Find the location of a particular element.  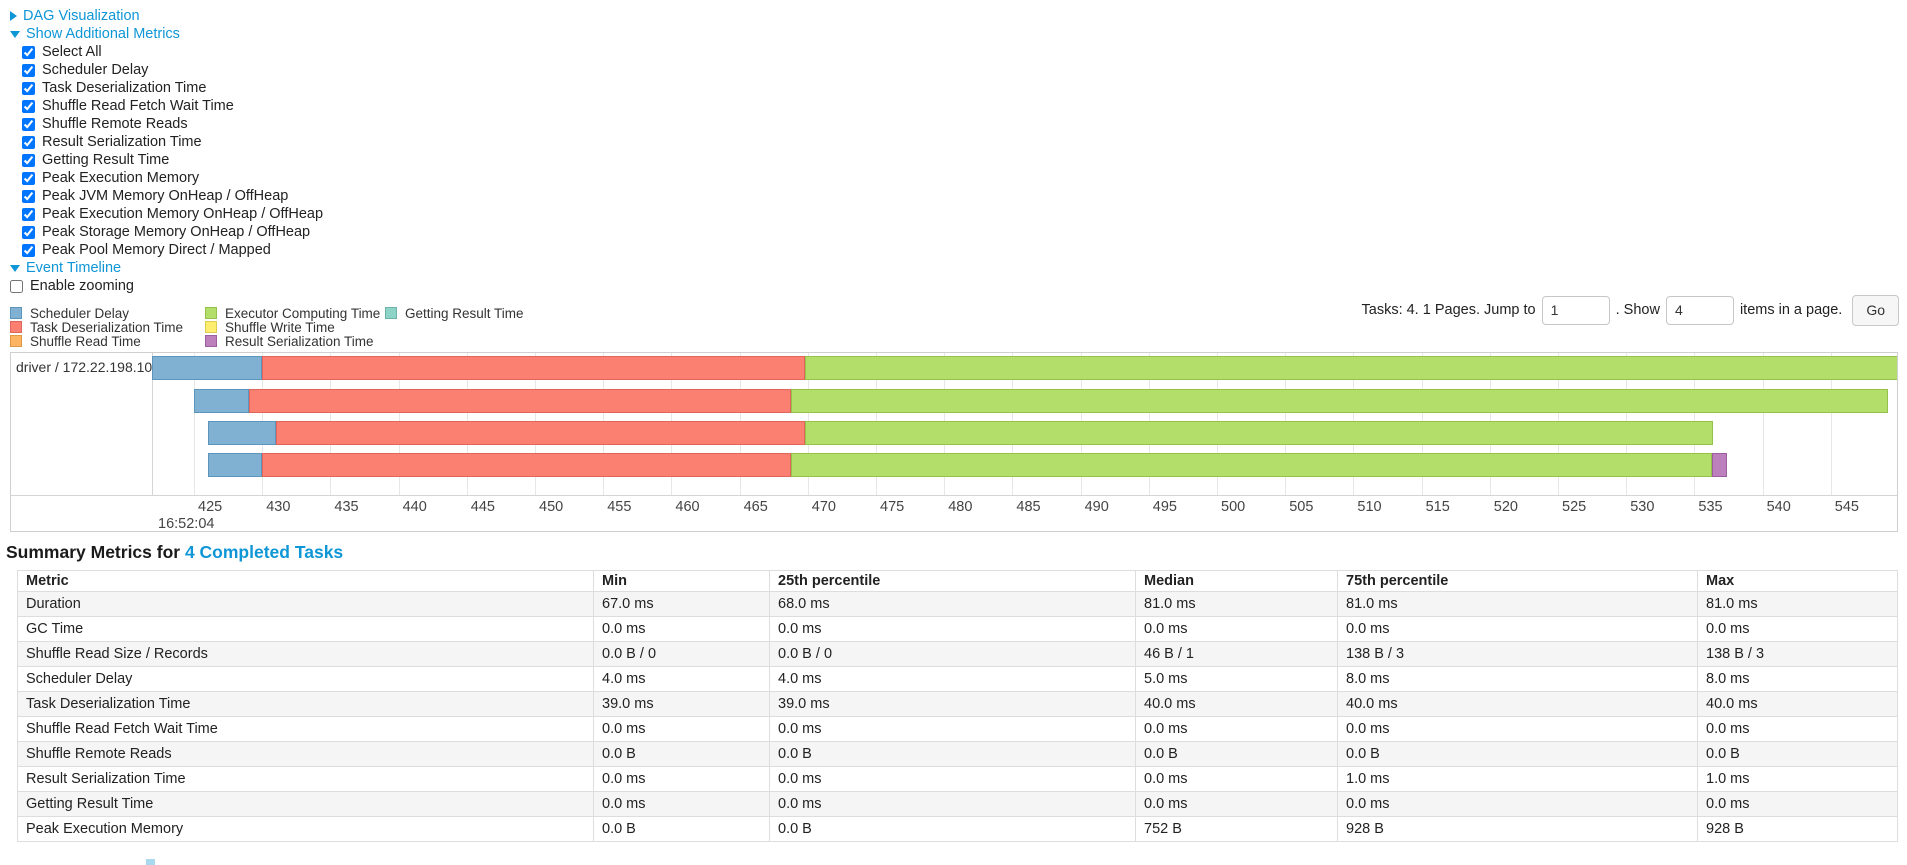

task-0-segment-scheduler-delay is located at coordinates (207, 368).